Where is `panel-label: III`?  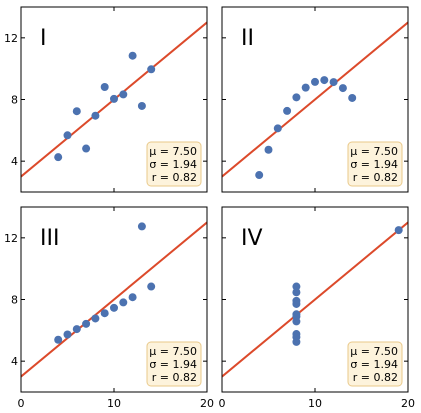
panel-label: III is located at coordinates (49, 238).